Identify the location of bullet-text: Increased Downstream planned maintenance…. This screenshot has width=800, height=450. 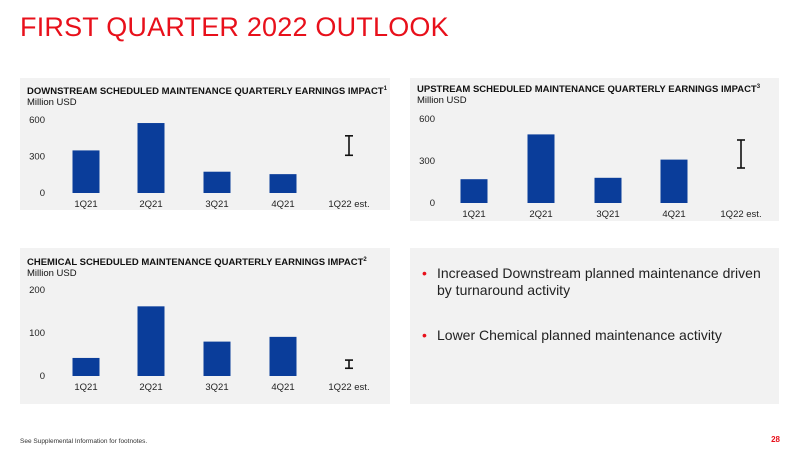
(599, 281).